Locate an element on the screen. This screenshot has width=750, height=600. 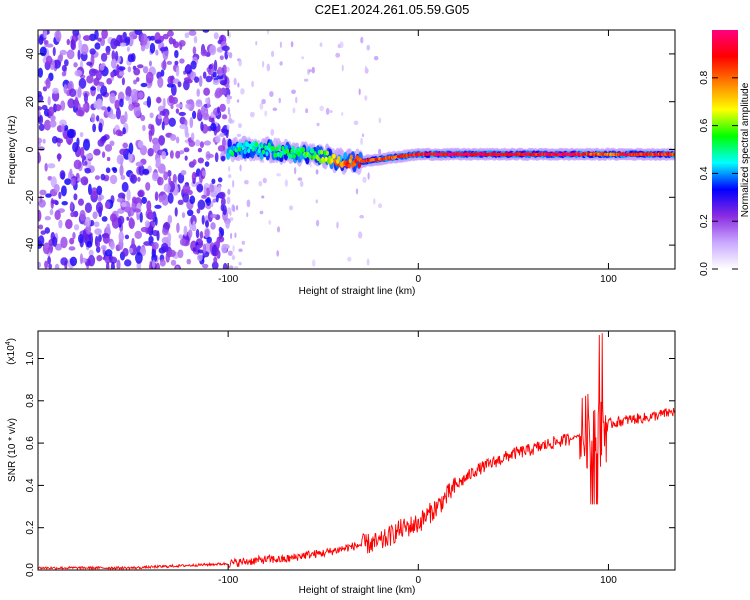
snr-ytick-label: 0.6 is located at coordinates (30, 443).